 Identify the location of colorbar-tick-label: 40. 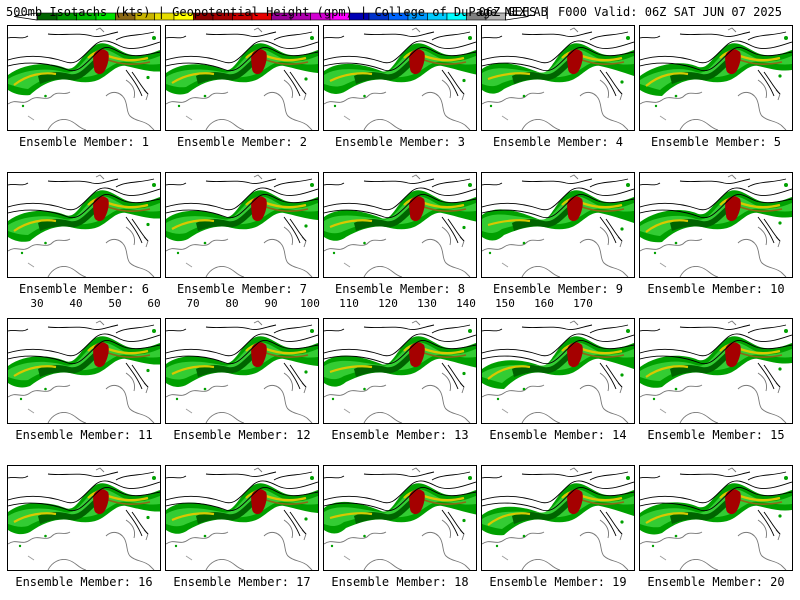
(76, 303).